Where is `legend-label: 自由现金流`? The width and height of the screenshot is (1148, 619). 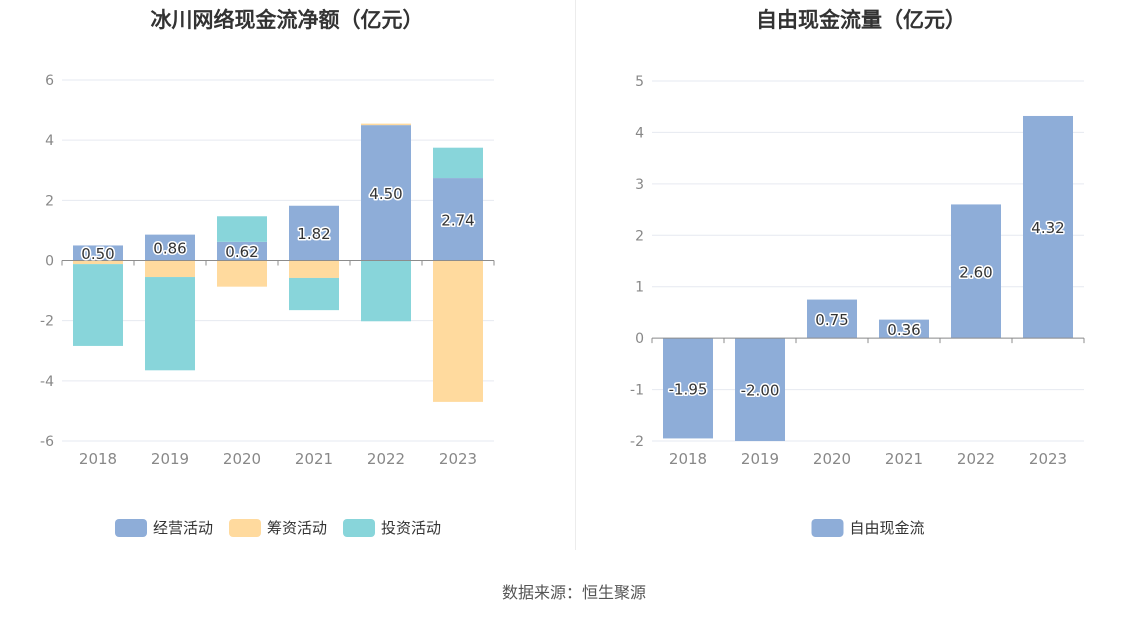
legend-label: 自由现金流 is located at coordinates (887, 528).